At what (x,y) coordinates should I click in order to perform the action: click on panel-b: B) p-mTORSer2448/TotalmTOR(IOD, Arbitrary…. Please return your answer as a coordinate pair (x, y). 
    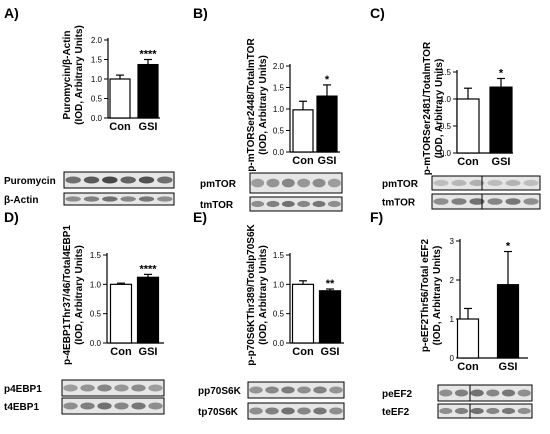
    Looking at the image, I should click on (268, 108).